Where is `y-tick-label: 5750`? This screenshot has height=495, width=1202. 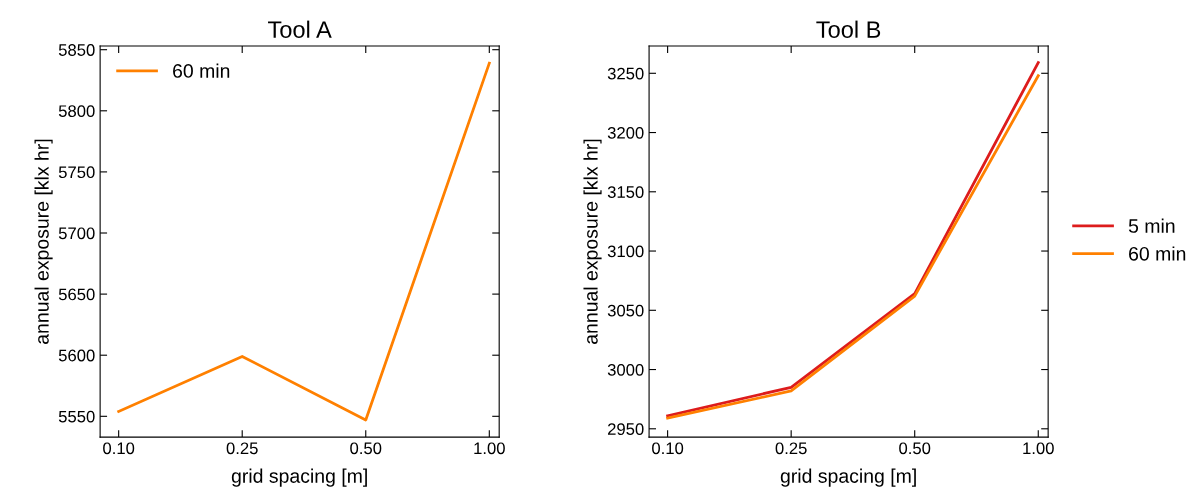 y-tick-label: 5750 is located at coordinates (76, 172).